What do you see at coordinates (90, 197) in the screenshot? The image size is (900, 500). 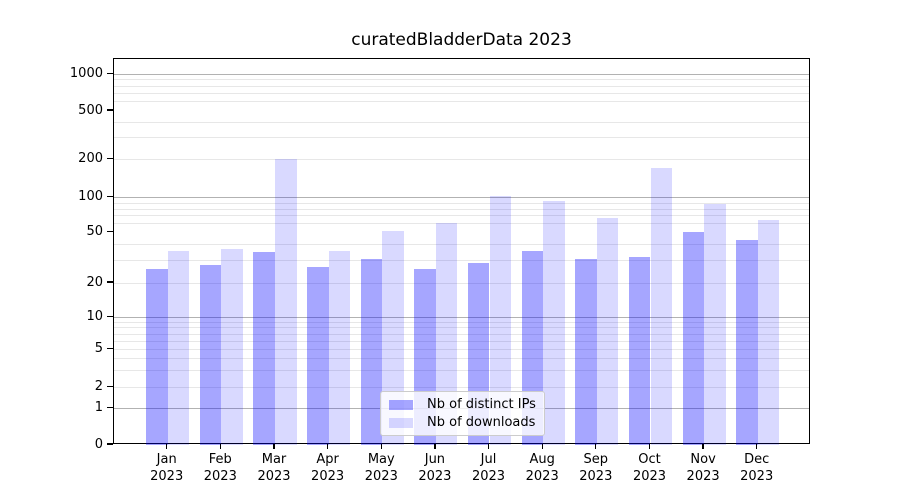 I see `y-tick-label: 100` at bounding box center [90, 197].